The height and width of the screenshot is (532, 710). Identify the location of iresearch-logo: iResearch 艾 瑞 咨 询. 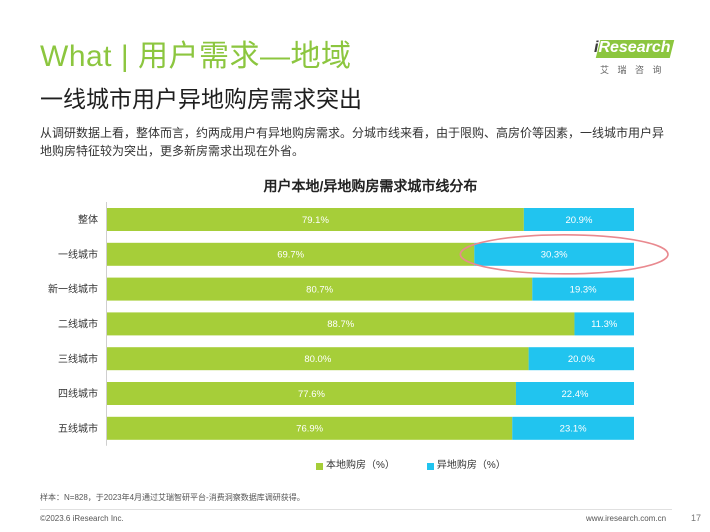
(633, 59).